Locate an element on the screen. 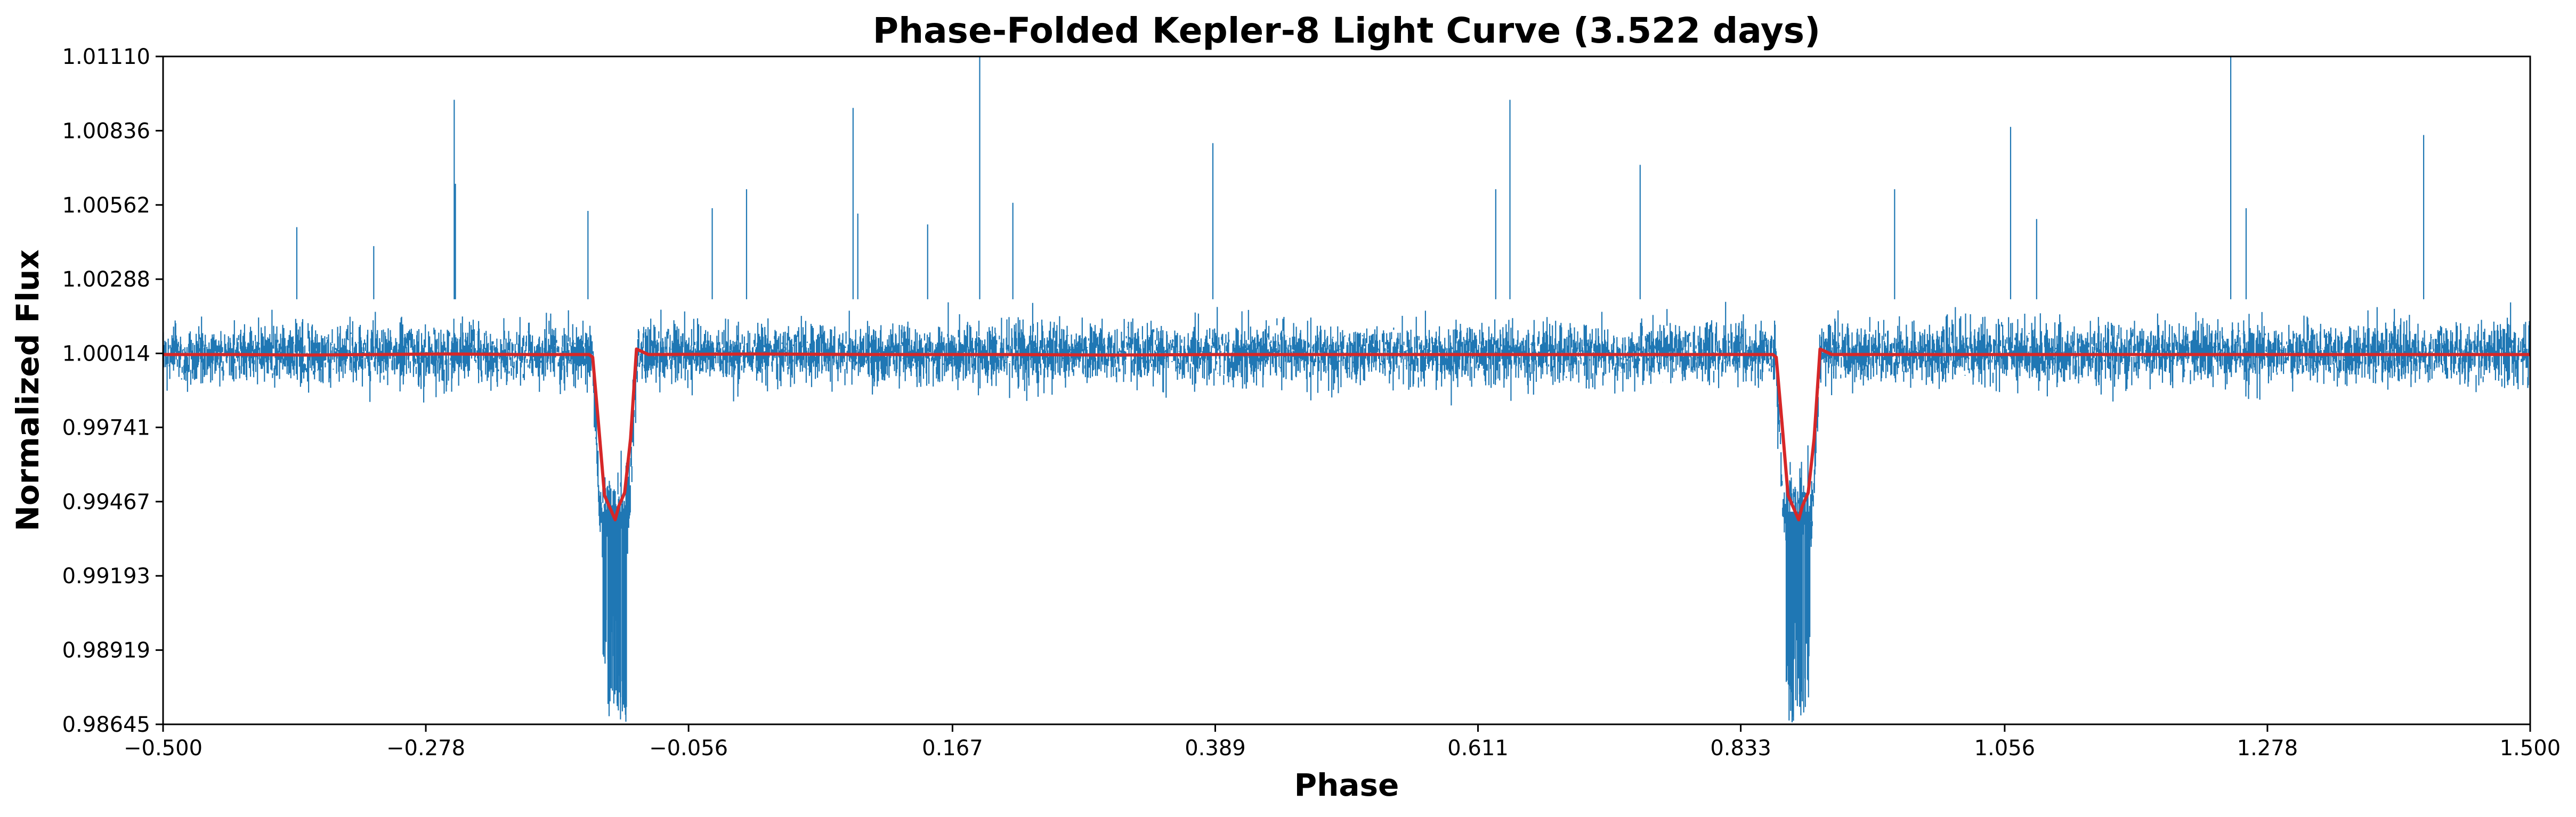 The width and height of the screenshot is (2576, 817). y-tick-label: 1.00836 is located at coordinates (106, 131).